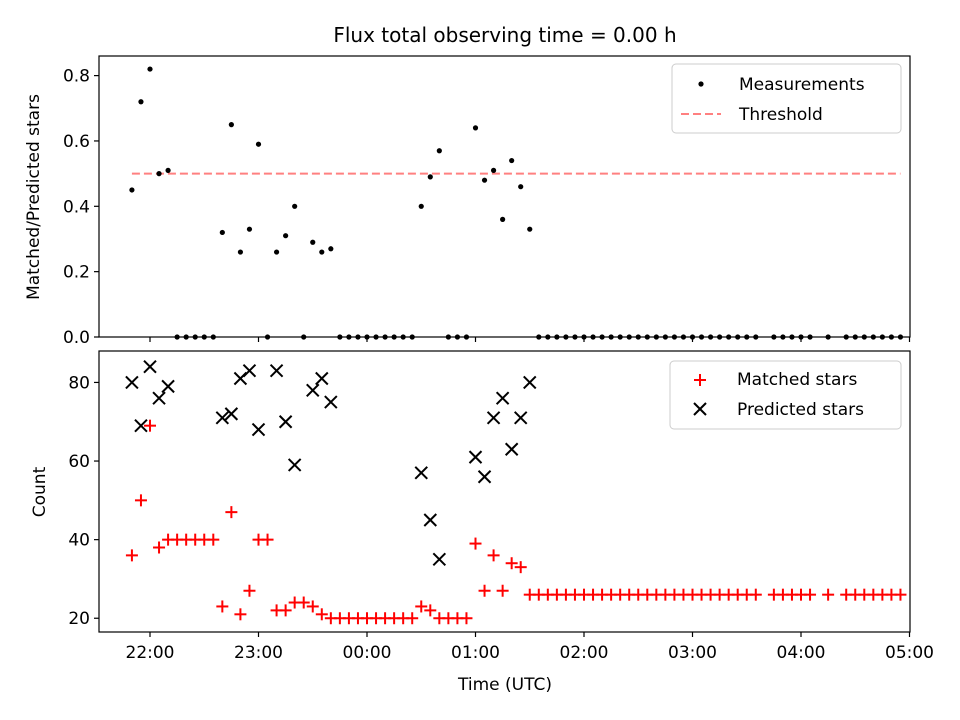 The width and height of the screenshot is (960, 720). What do you see at coordinates (801, 653) in the screenshot?
I see `bottom-x-tick-label: 04:00` at bounding box center [801, 653].